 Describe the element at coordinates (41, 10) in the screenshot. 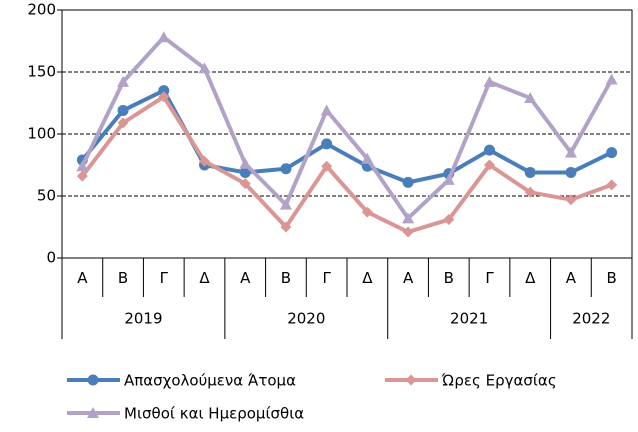

I see `y-tick-label: 200` at that location.